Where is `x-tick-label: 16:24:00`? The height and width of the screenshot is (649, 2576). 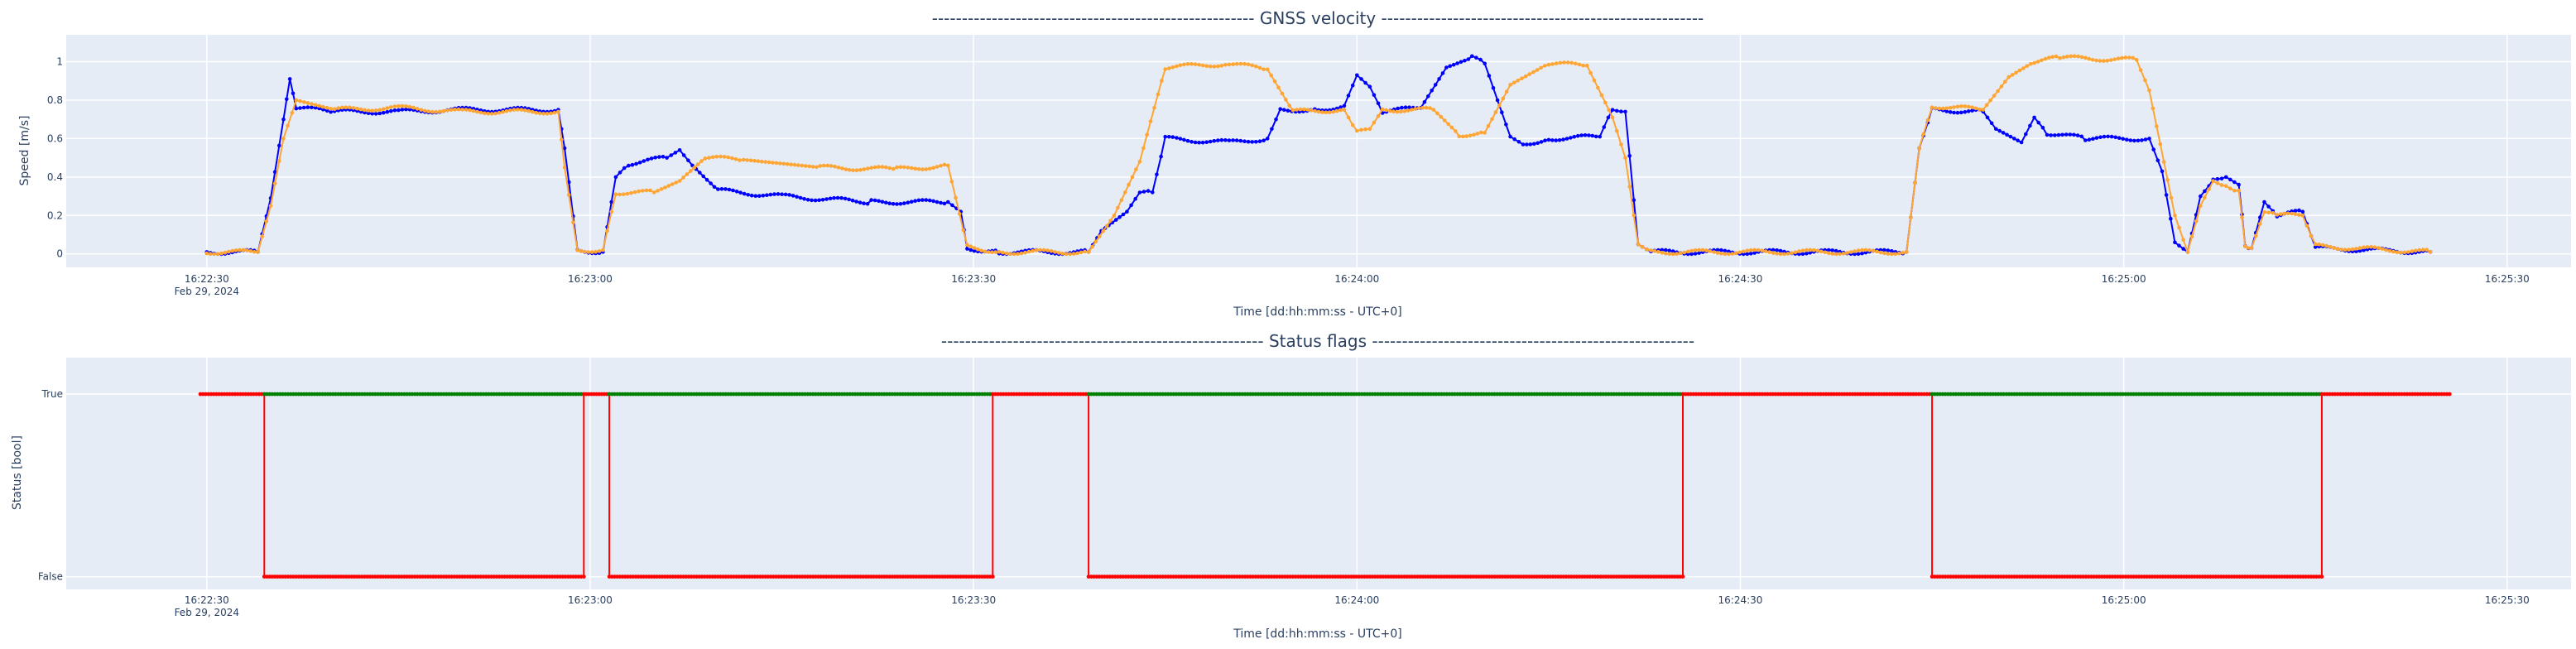
x-tick-label: 16:24:00 is located at coordinates (1356, 279).